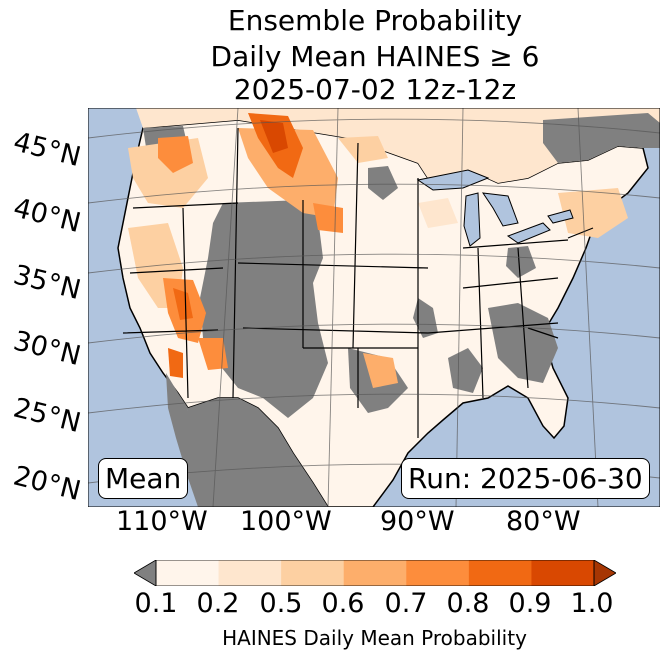 The width and height of the screenshot is (671, 658). Describe the element at coordinates (218, 603) in the screenshot. I see `colorbar-tick: 0.2` at that location.